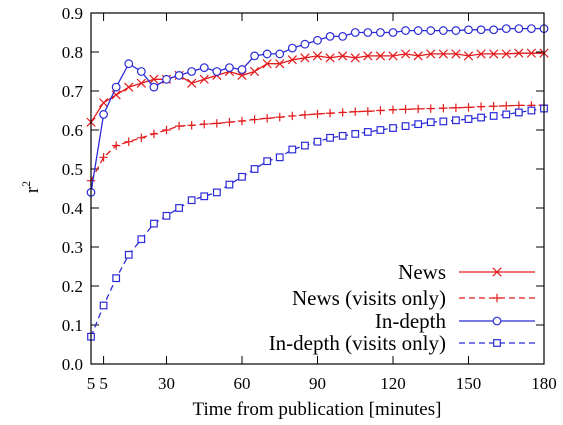 This screenshot has height=425, width=563. I want to click on y-axis-title-superscript: 2, so click(26, 184).